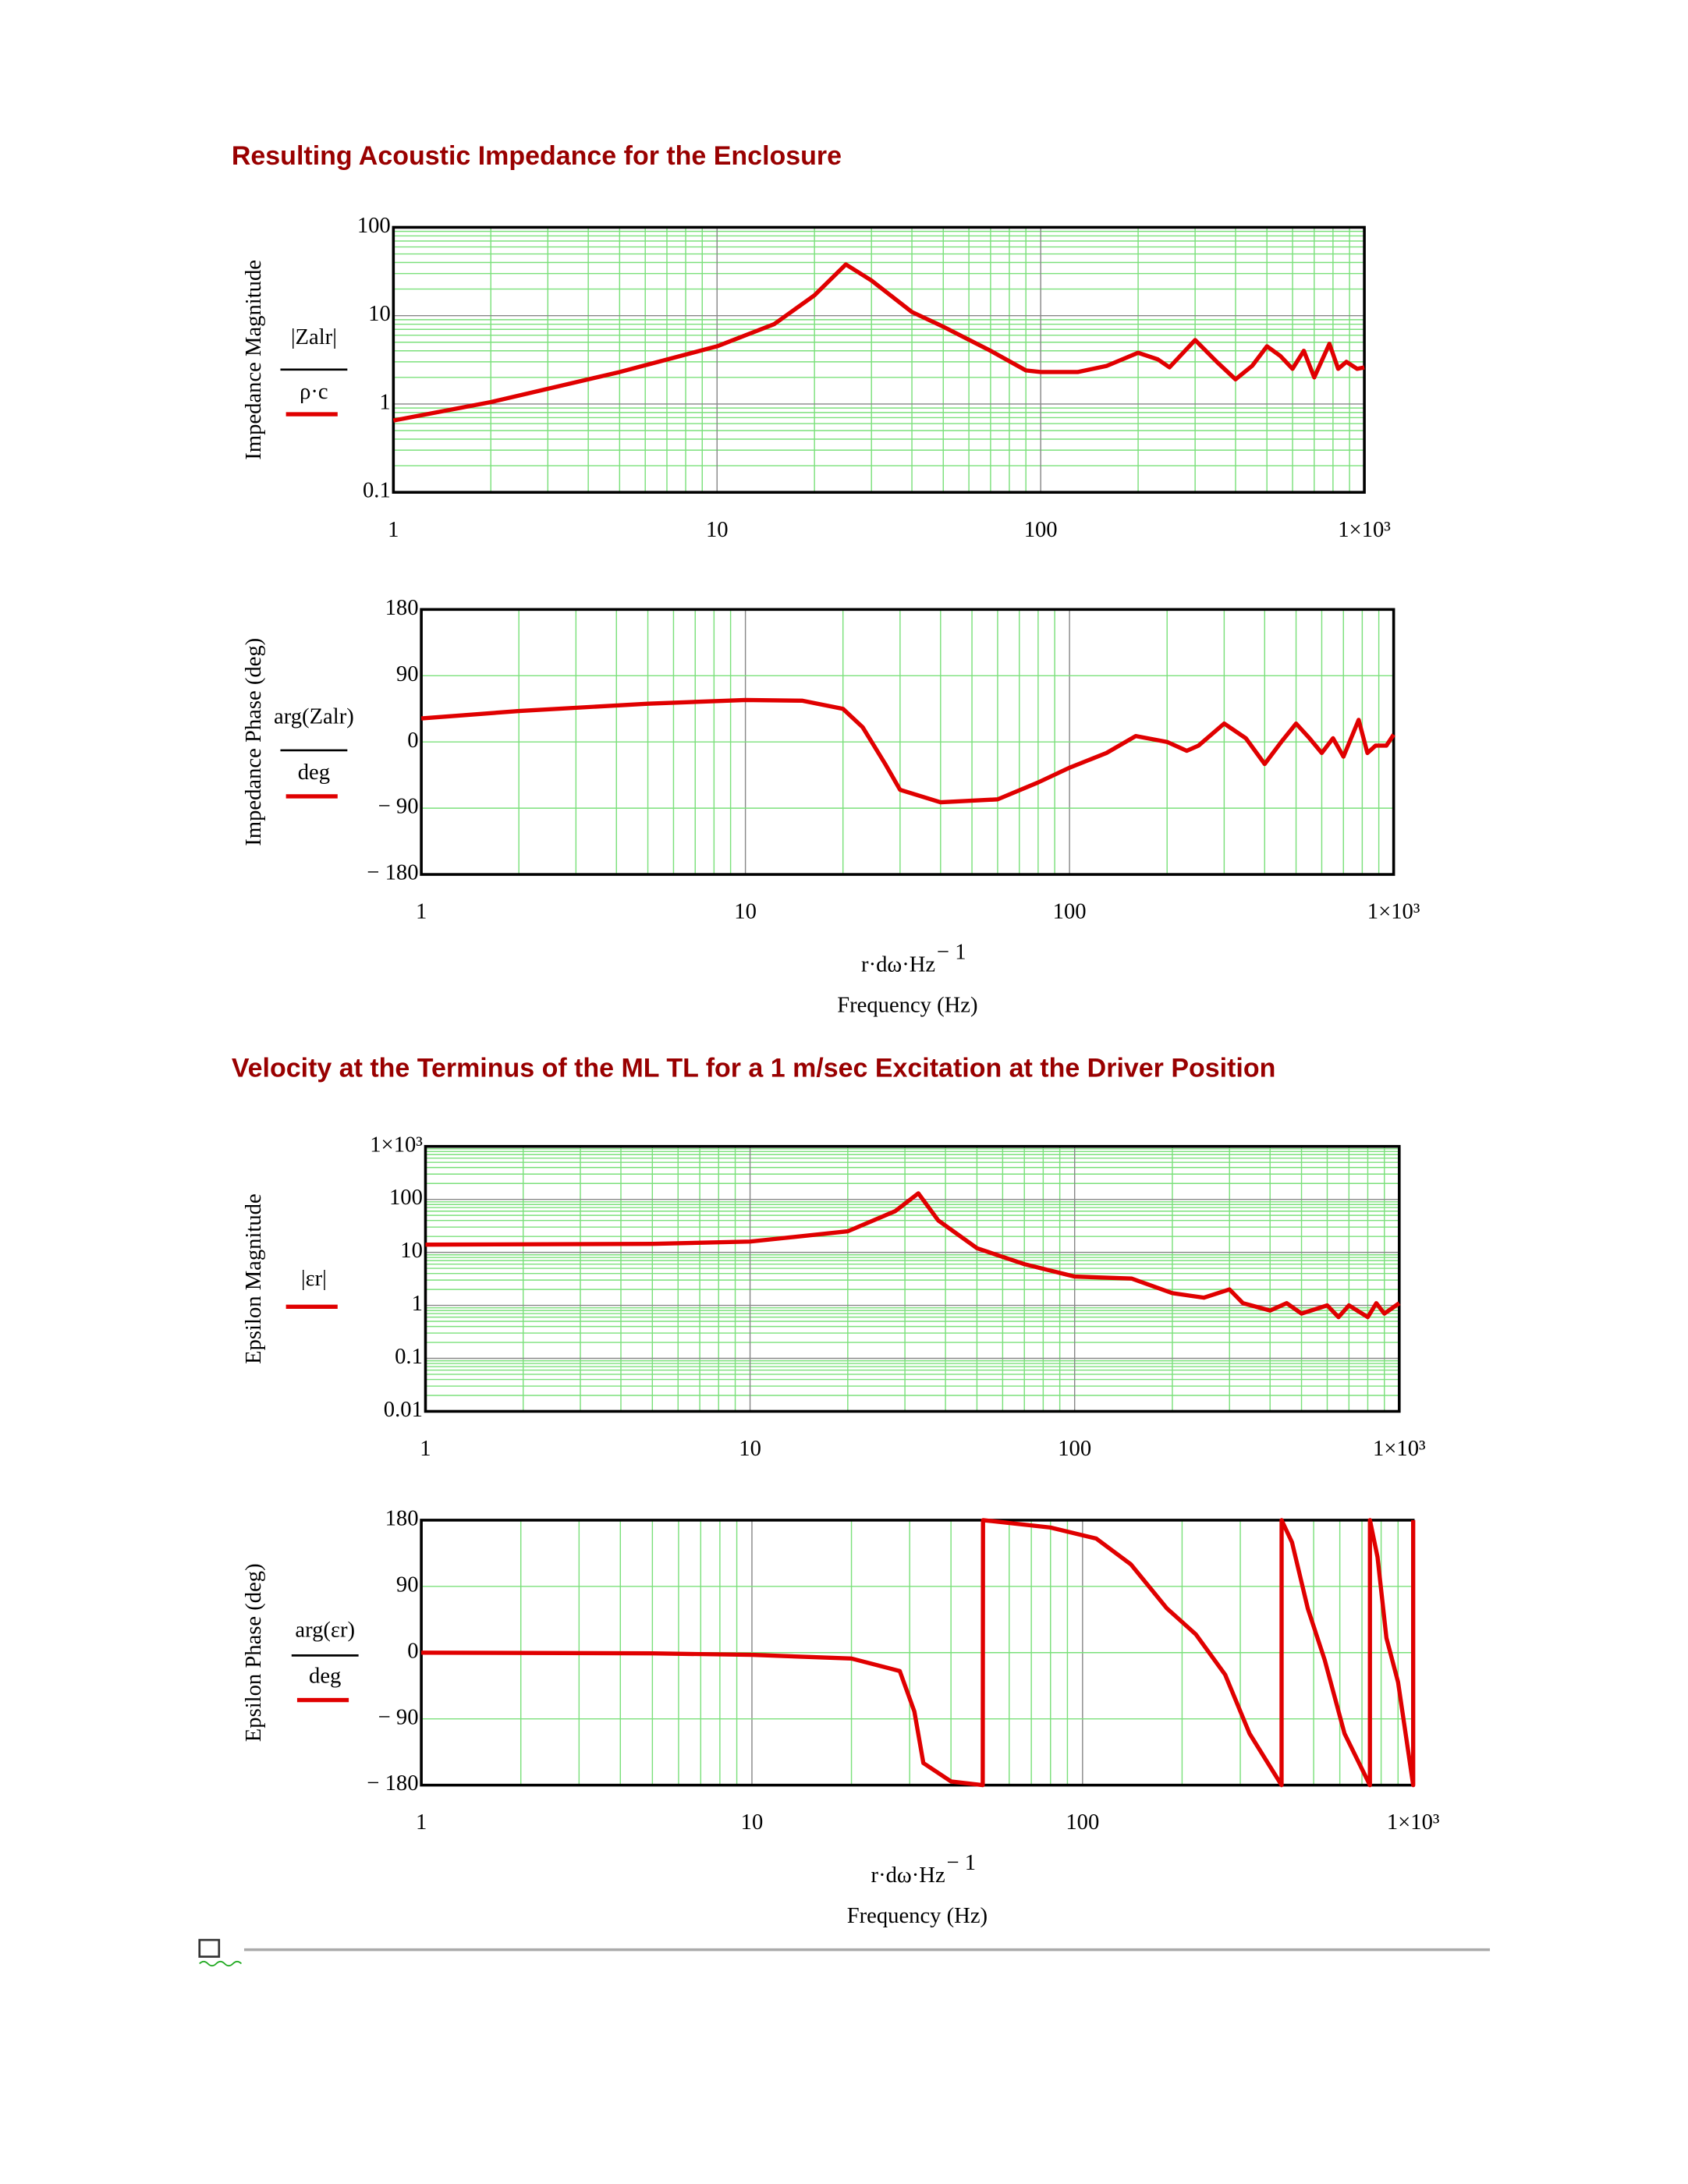 The image size is (1688, 2184). I want to click on legend-expression: arg(εr), so click(325, 1631).